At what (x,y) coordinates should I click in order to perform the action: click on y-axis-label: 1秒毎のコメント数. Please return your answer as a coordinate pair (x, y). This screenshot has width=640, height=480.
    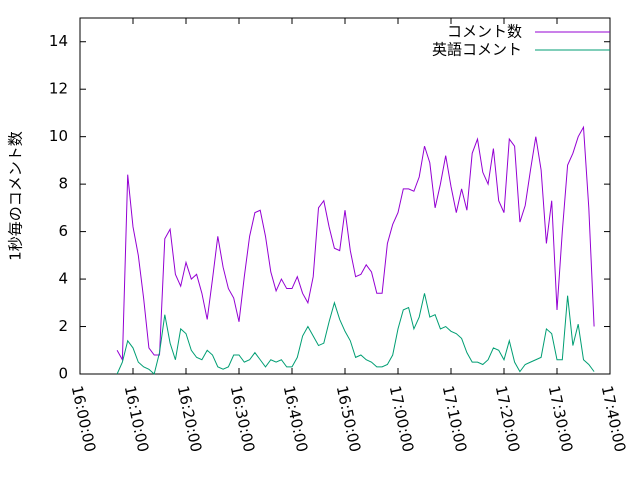
    Looking at the image, I should click on (16, 196).